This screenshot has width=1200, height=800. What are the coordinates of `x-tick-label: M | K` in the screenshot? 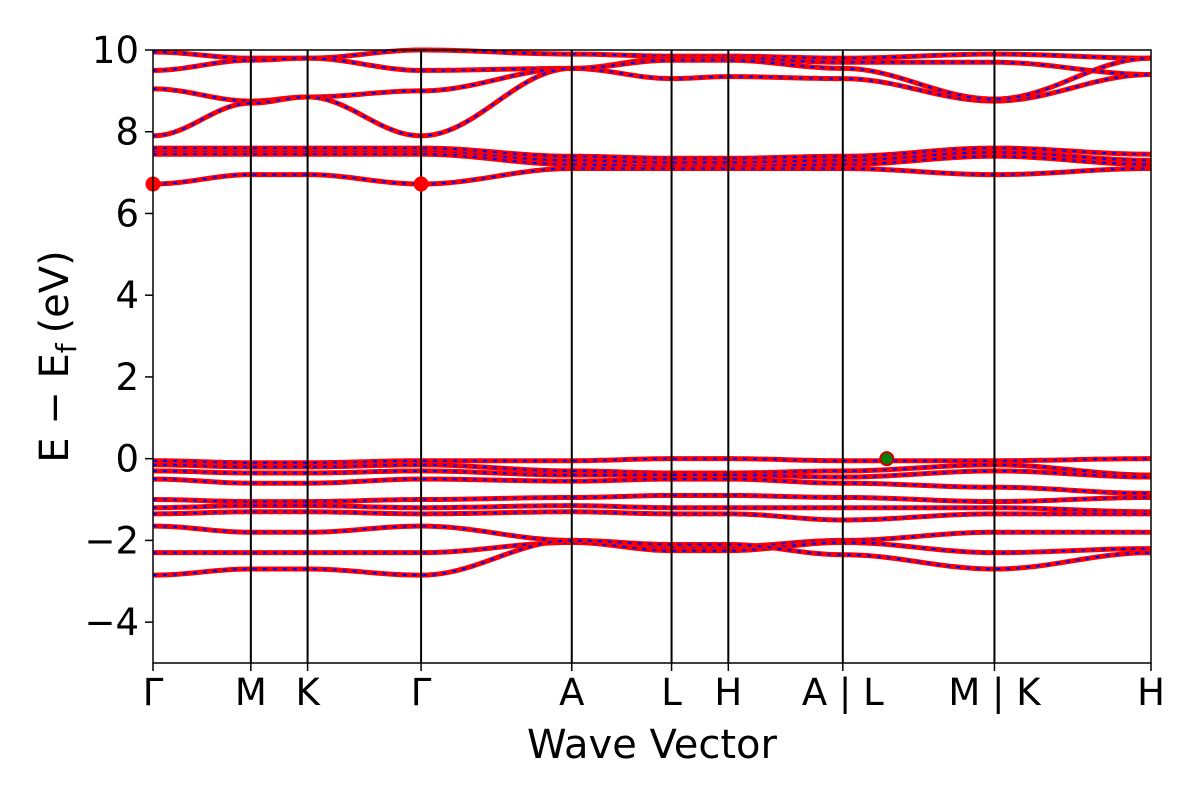 It's located at (995, 692).